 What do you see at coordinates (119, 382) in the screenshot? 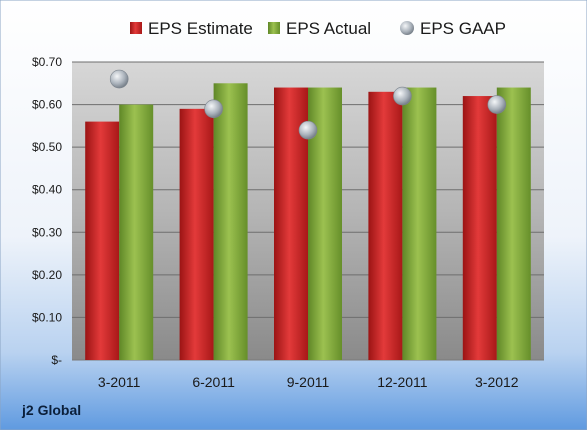
I see `x-tick-label: 3-2011` at bounding box center [119, 382].